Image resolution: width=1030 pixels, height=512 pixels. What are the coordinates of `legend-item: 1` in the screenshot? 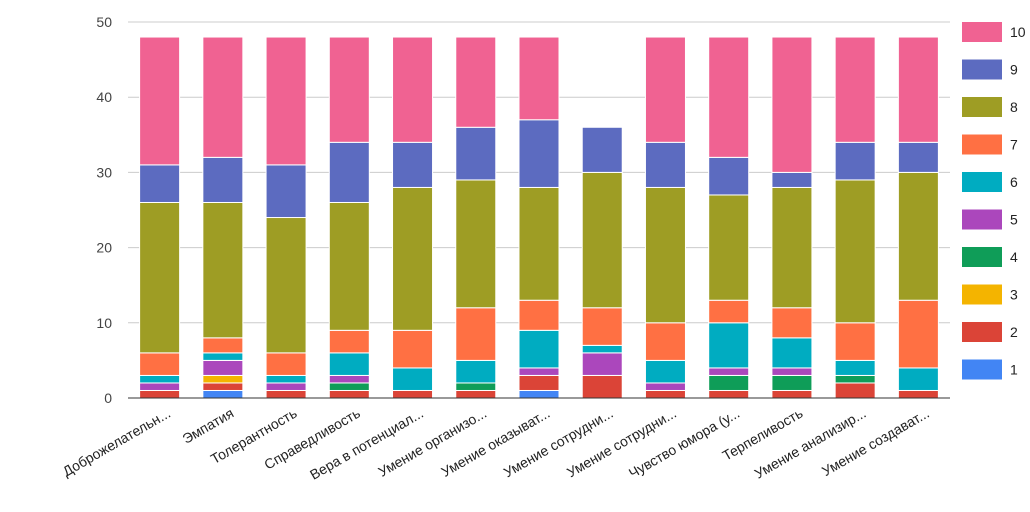 It's located at (990, 369).